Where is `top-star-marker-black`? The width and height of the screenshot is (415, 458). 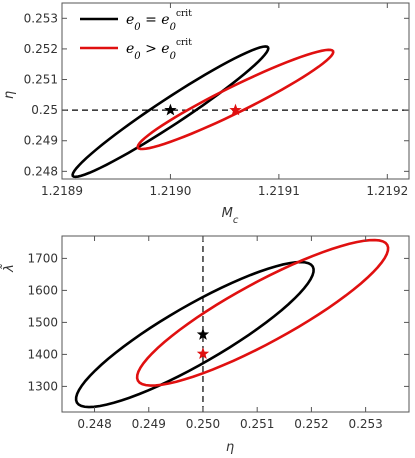
top-star-marker-black is located at coordinates (170, 109).